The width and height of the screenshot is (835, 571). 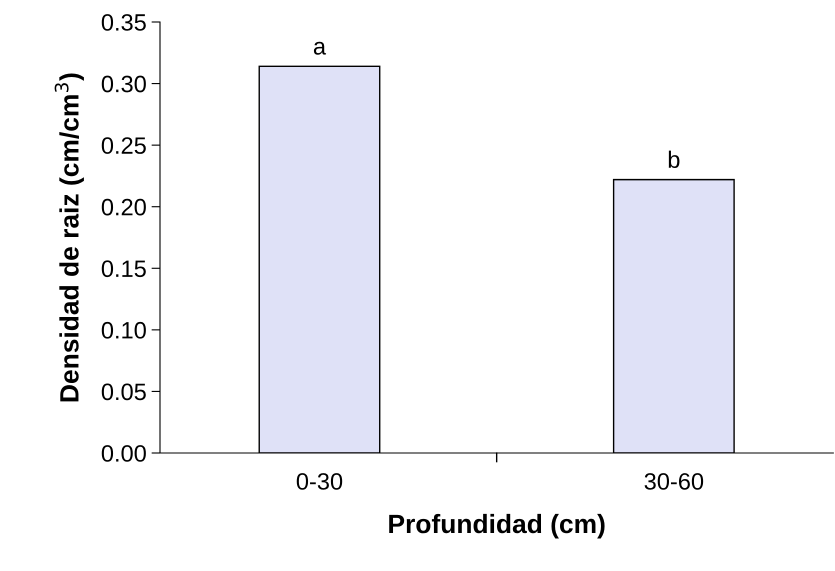 What do you see at coordinates (124, 330) in the screenshot?
I see `y-tick-label: 0.10` at bounding box center [124, 330].